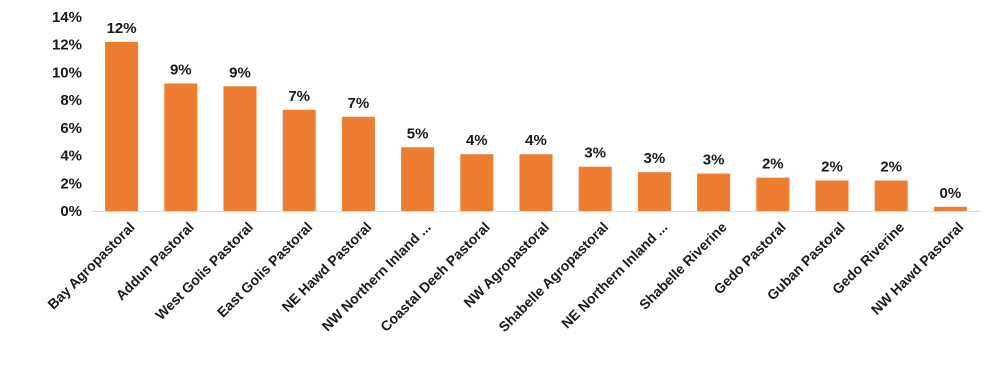  Describe the element at coordinates (71, 211) in the screenshot. I see `y-tick-label: 0%` at that location.